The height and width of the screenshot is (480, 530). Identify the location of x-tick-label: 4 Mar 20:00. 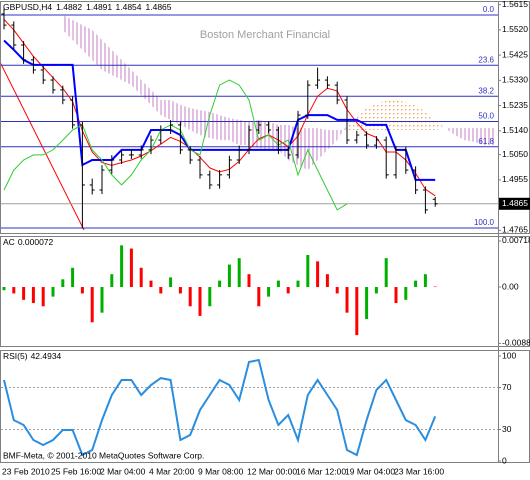
(172, 471).